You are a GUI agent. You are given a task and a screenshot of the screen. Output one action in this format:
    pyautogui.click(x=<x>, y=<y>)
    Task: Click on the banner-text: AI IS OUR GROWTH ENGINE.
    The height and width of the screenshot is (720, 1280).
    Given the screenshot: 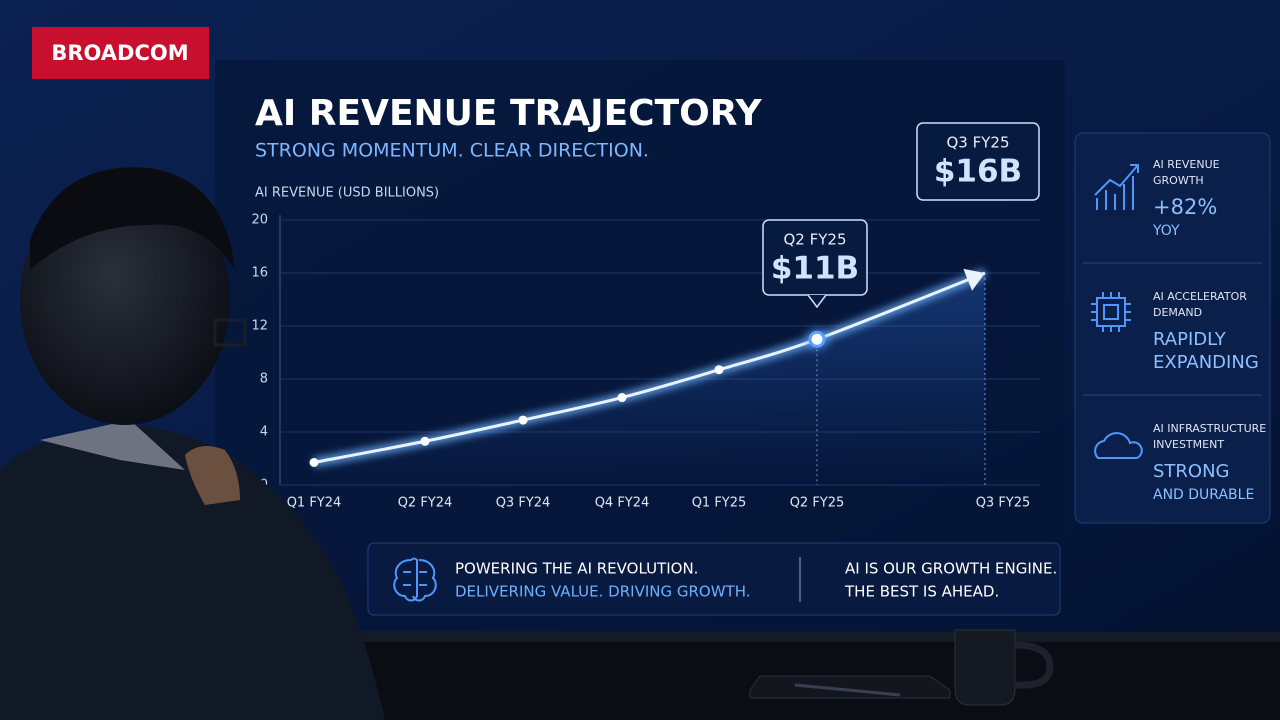 What is the action you would take?
    pyautogui.click(x=951, y=569)
    